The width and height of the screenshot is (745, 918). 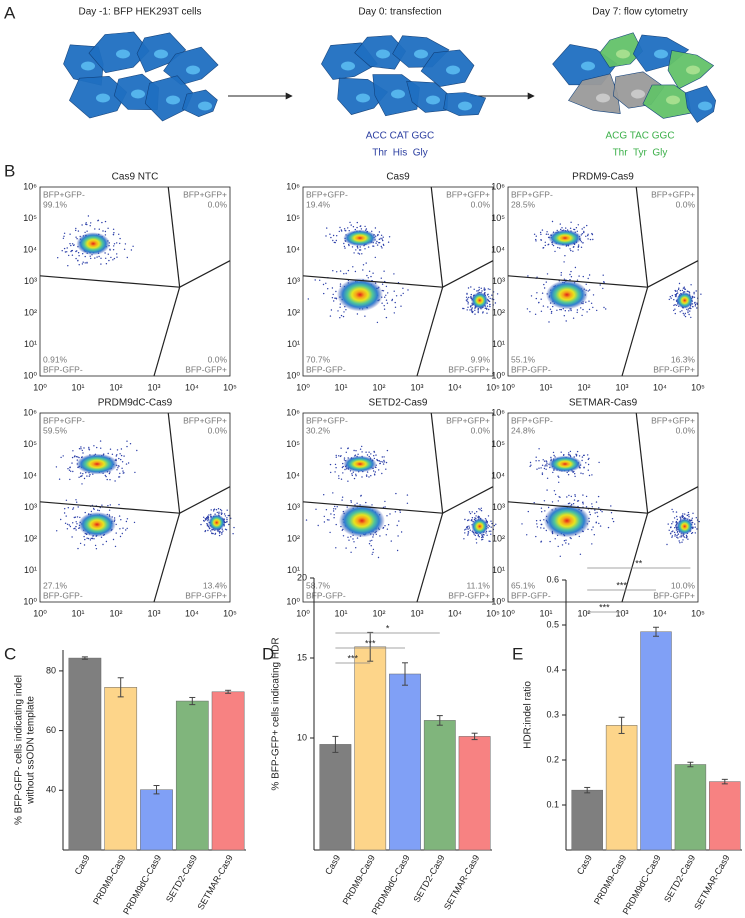 What do you see at coordinates (55, 585) in the screenshot?
I see `gate-label: 27.1%` at bounding box center [55, 585].